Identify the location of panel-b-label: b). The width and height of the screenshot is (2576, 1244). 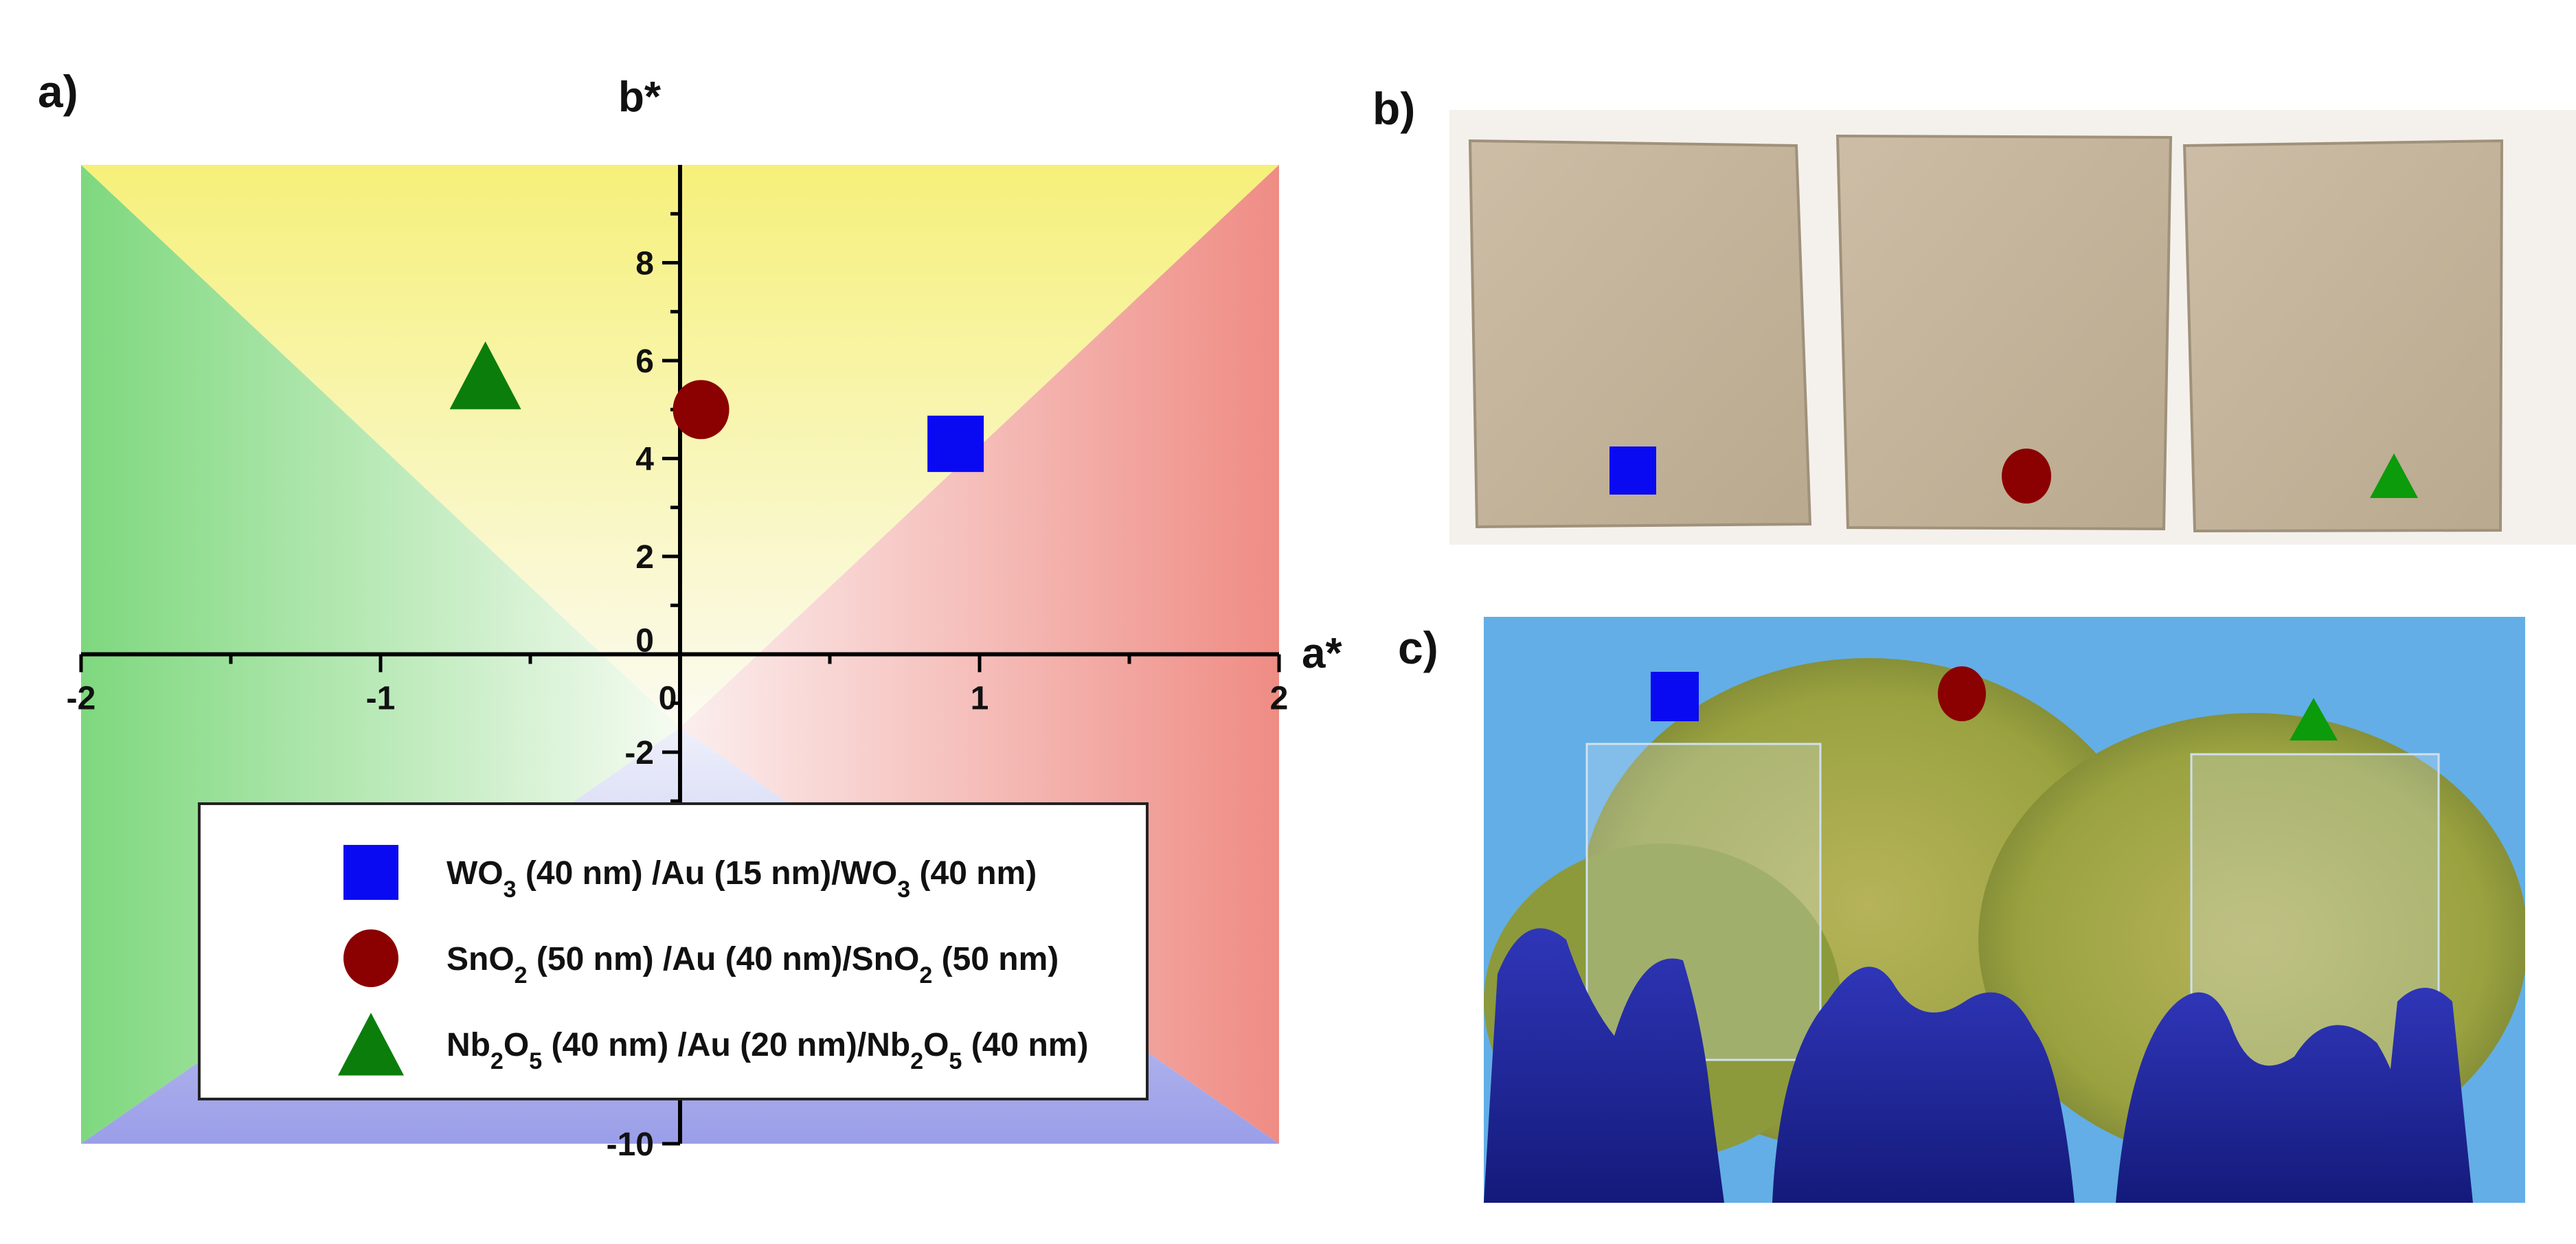
(1394, 108).